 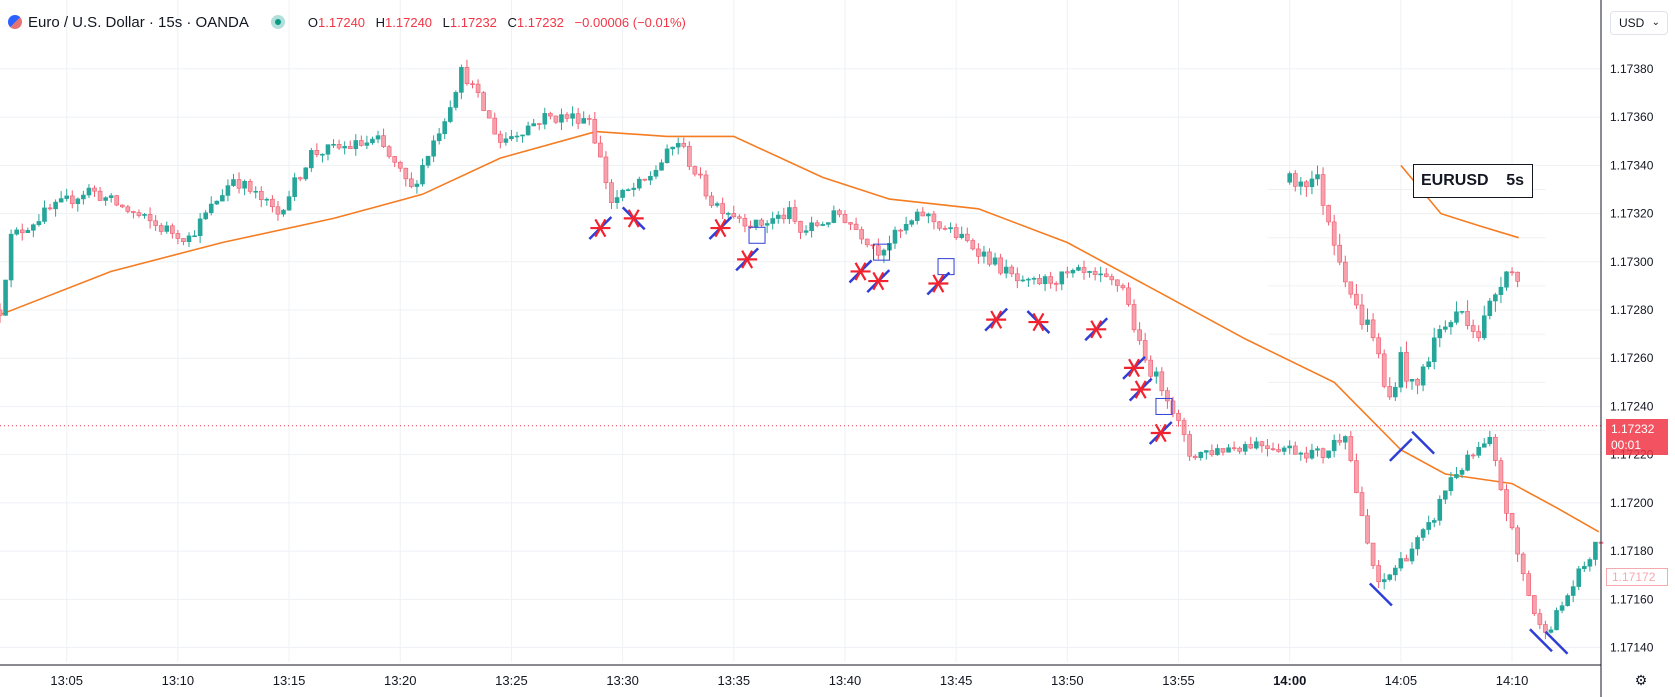 I want to click on annotation-box, so click(x=1164, y=406).